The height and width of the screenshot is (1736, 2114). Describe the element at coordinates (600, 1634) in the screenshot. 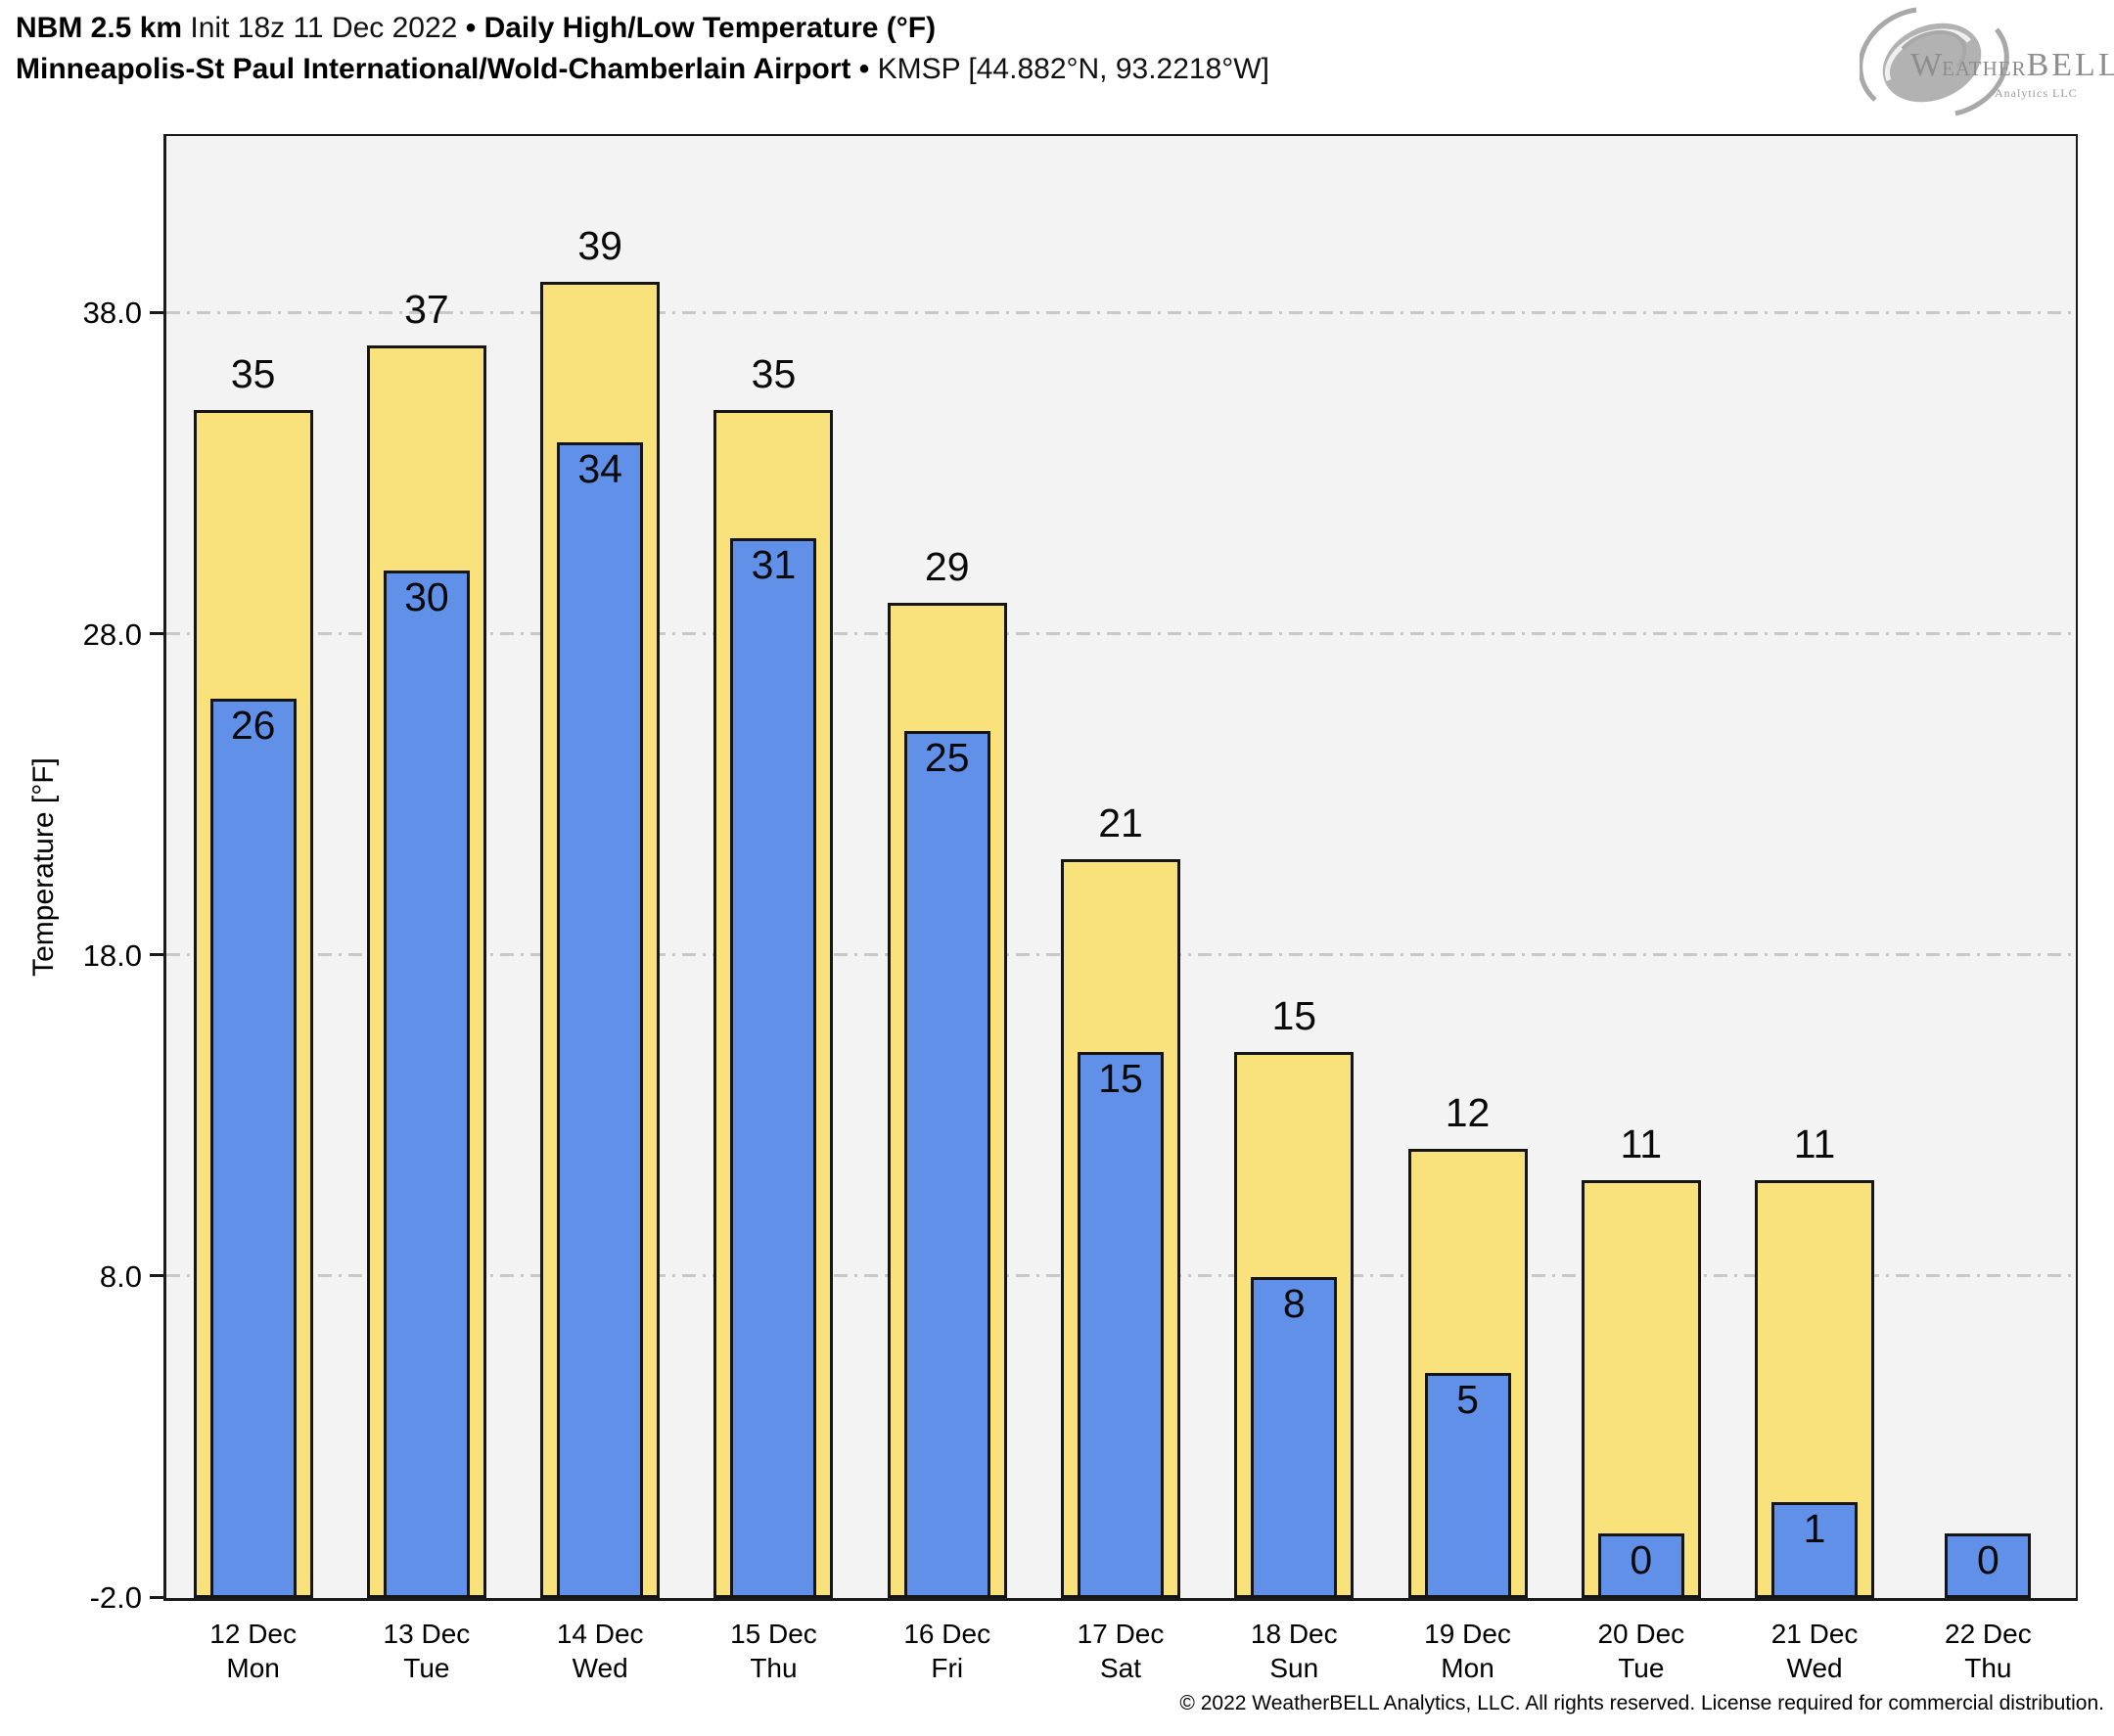

I see `x-tick-label-date: 14 Dec` at that location.